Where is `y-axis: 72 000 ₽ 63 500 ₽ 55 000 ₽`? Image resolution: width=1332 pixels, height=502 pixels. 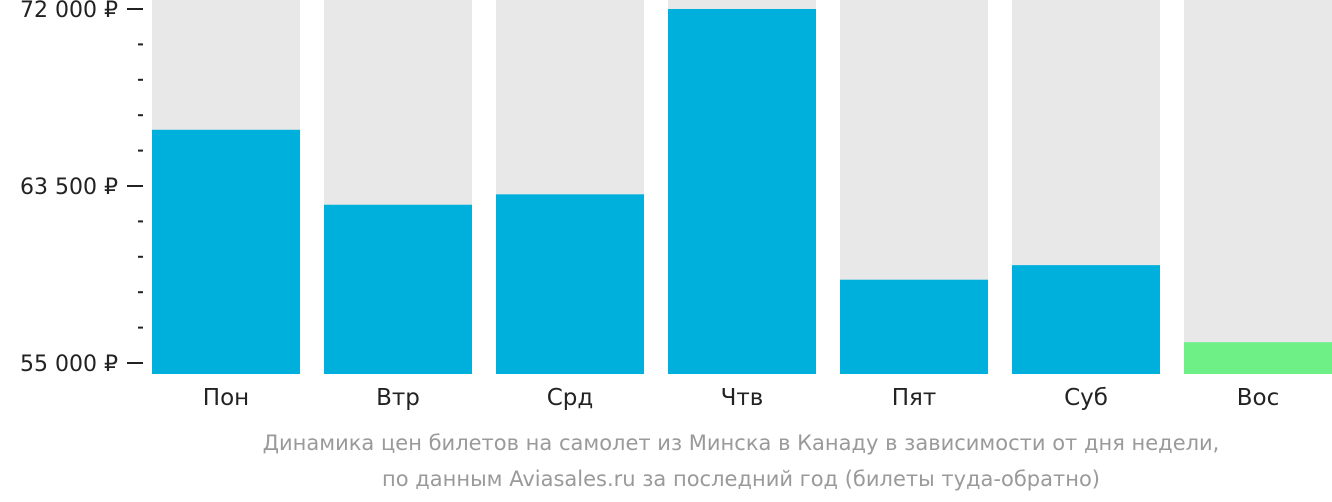 y-axis: 72 000 ₽ 63 500 ₽ 55 000 ₽ is located at coordinates (81, 188).